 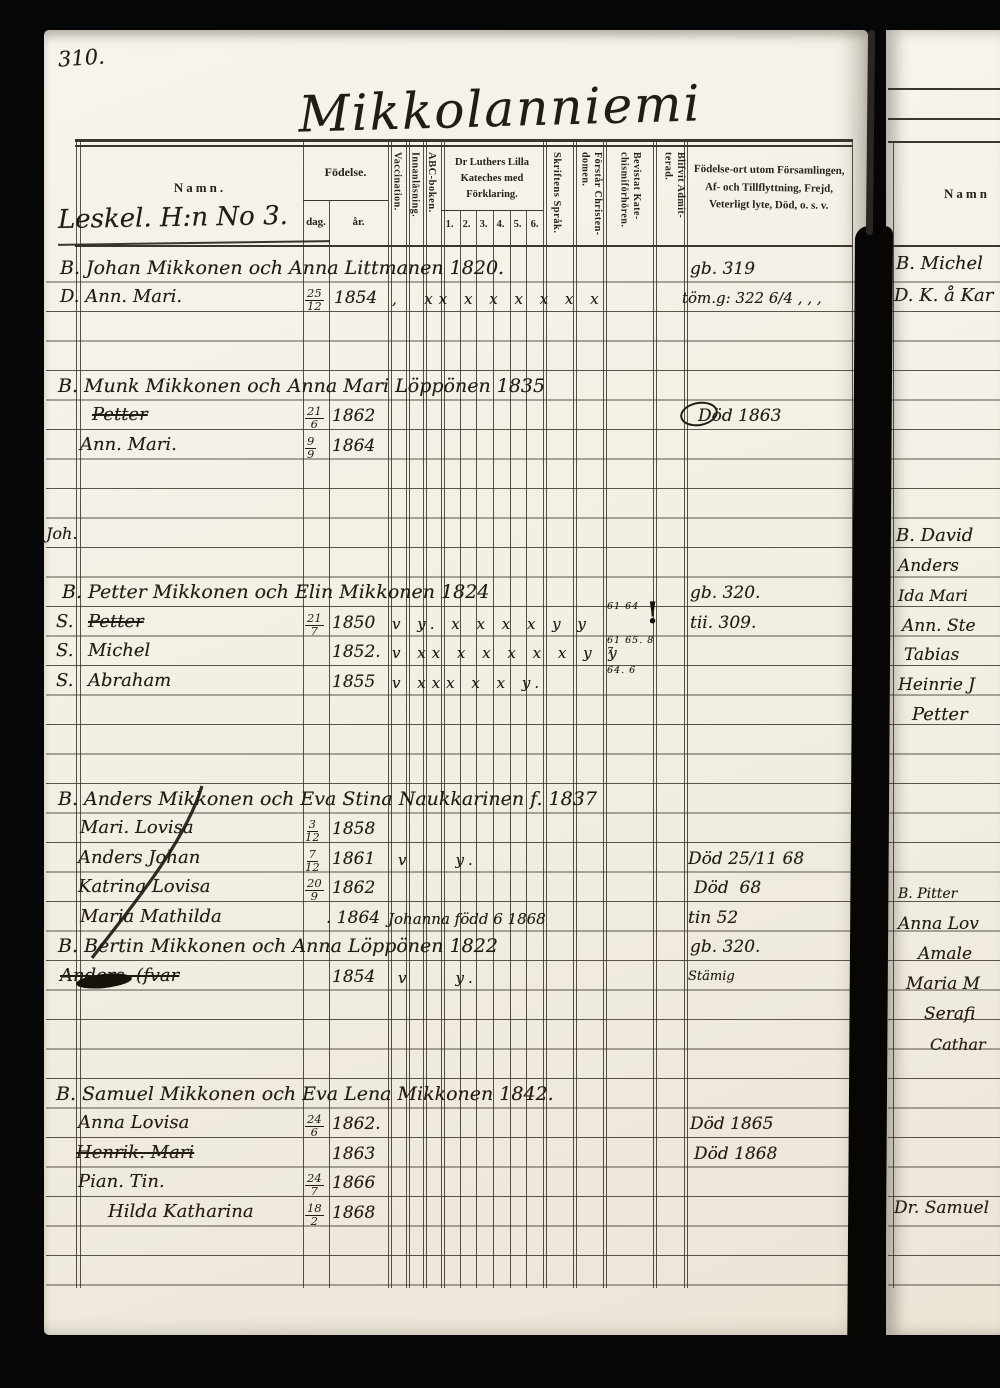 I want to click on remark: Död 25/11 68, so click(x=746, y=859).